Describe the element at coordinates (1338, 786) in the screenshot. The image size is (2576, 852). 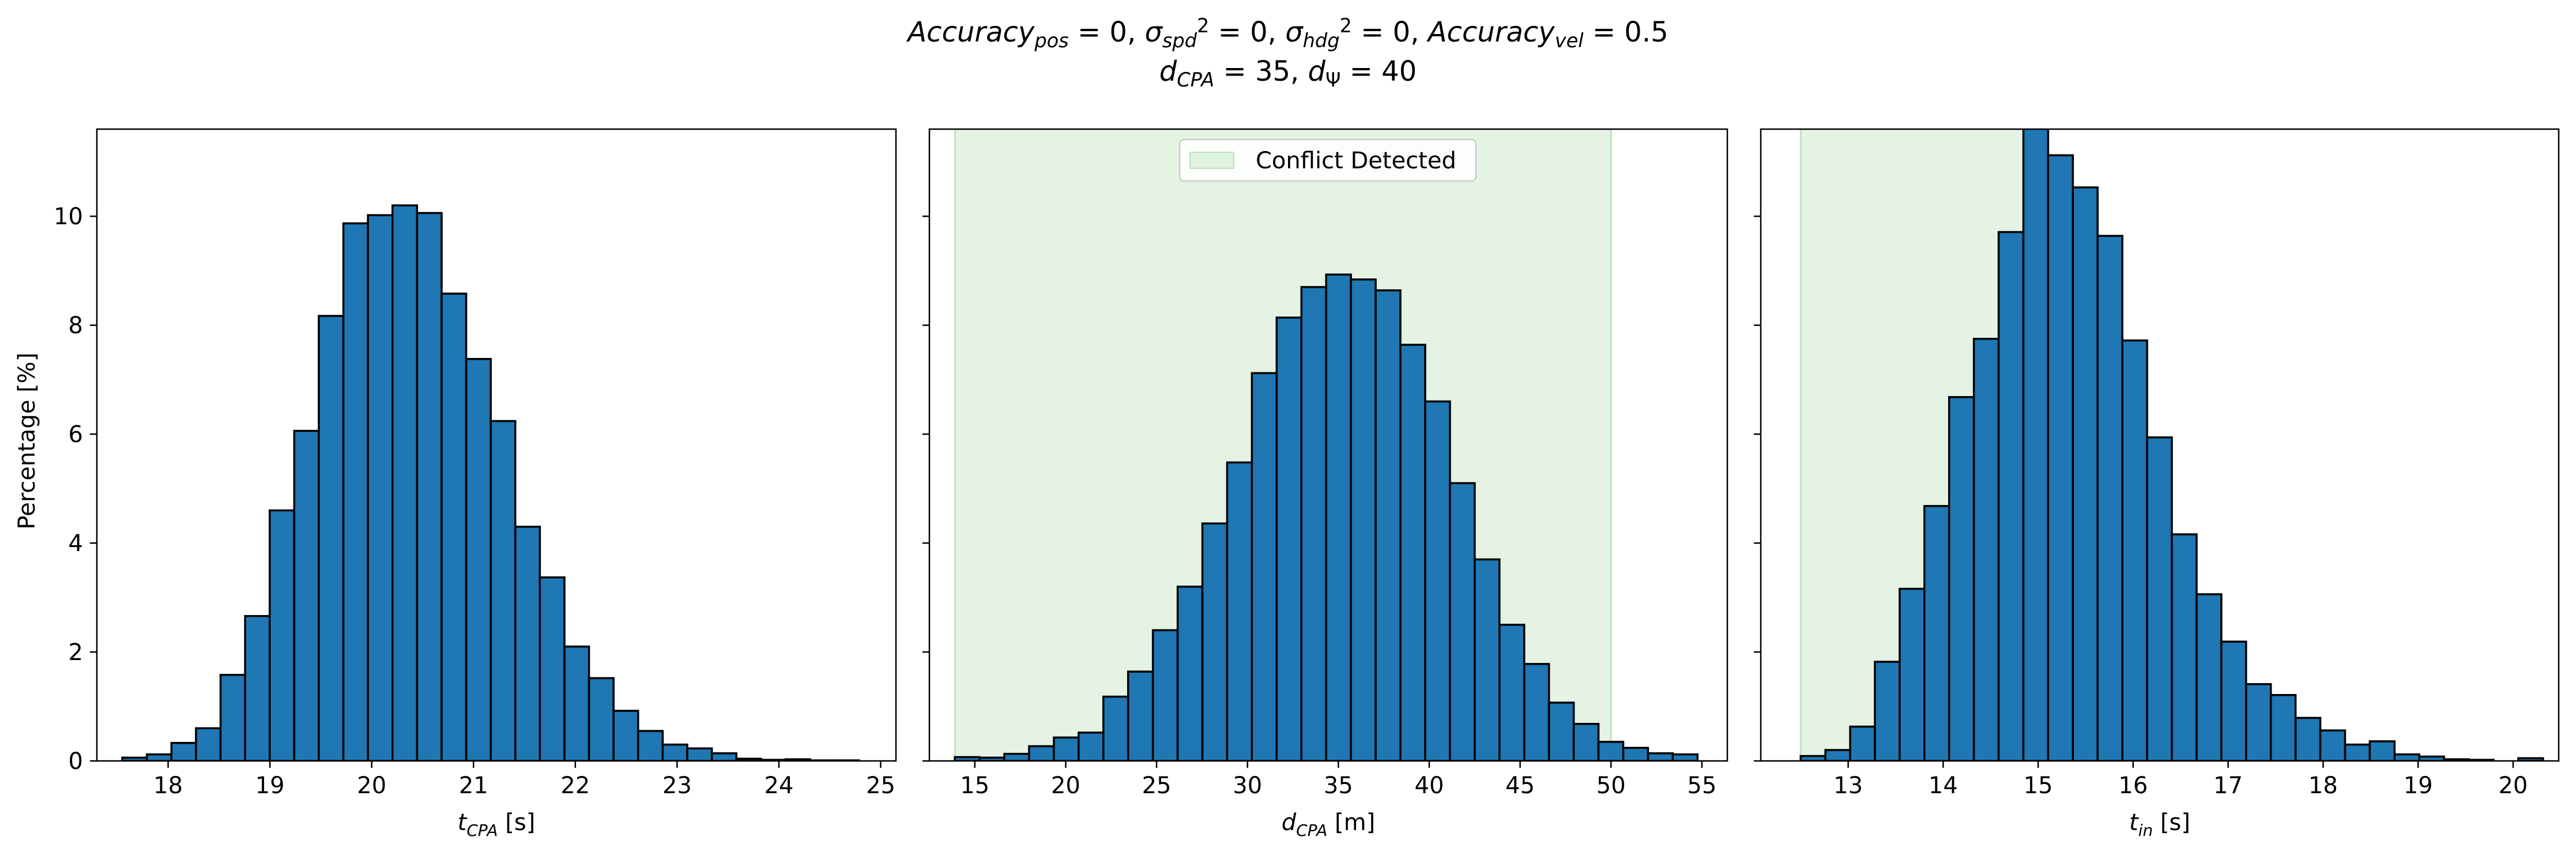
I see `x-tick-label: 35` at that location.